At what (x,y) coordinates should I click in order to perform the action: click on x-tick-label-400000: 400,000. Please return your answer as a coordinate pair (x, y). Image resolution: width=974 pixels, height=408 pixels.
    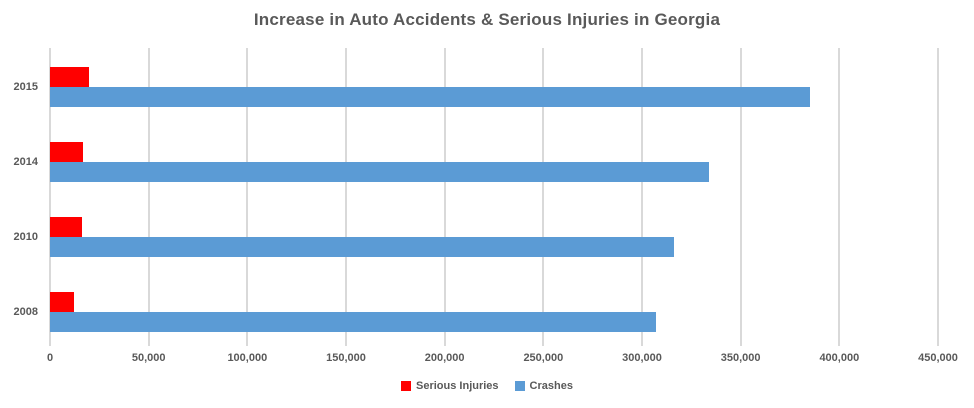
    Looking at the image, I should click on (839, 358).